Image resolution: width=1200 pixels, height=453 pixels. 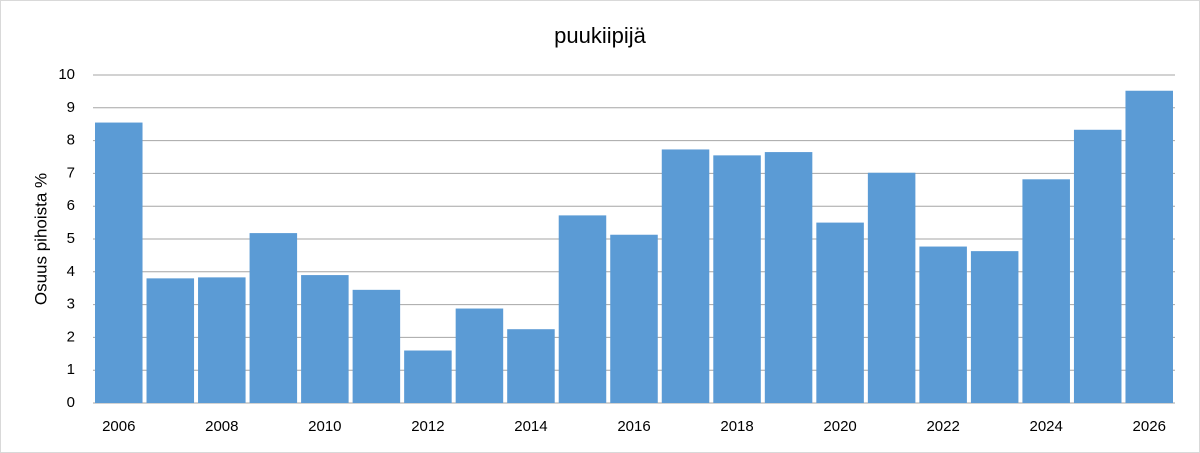 I want to click on y-tick-label: 3, so click(x=71, y=304).